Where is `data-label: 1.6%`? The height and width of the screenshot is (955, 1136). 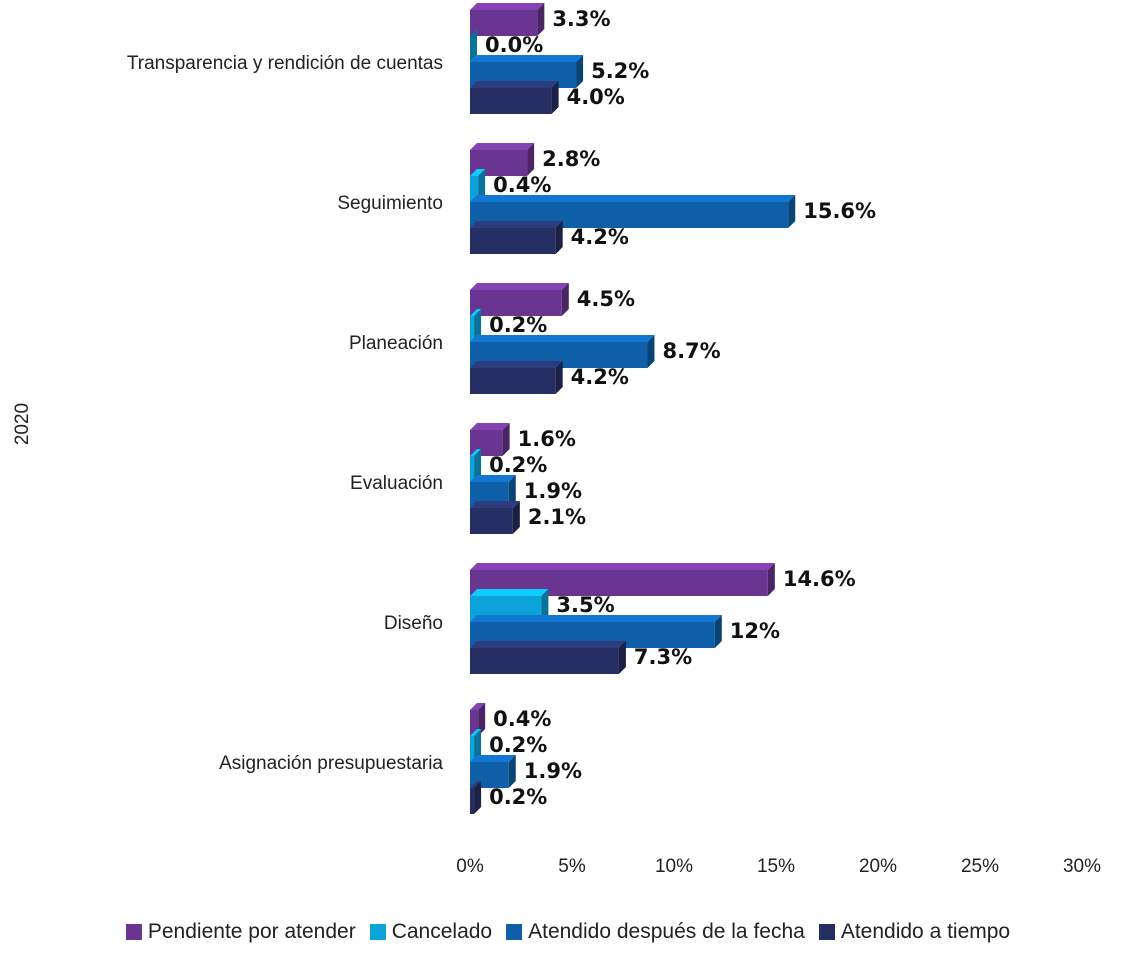
data-label: 1.6% is located at coordinates (547, 439).